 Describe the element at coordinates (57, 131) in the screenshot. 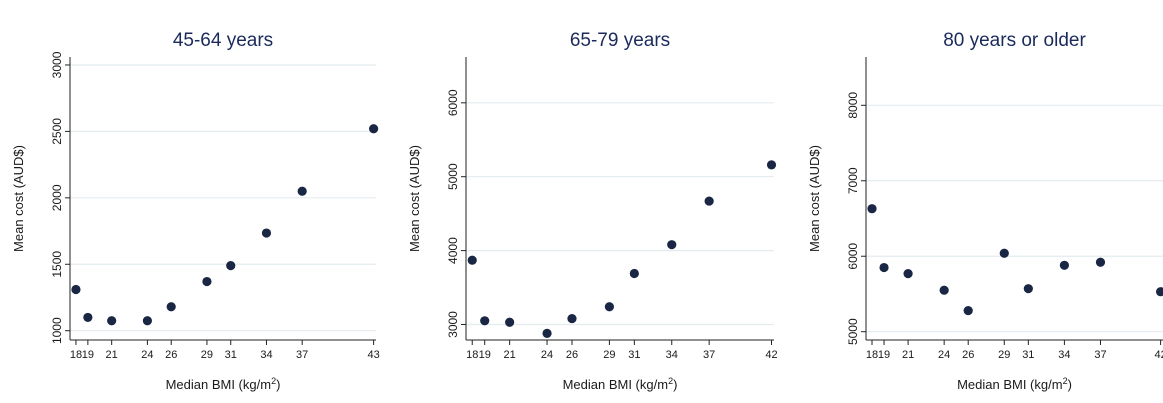

I see `y-tick-label: 2500` at that location.